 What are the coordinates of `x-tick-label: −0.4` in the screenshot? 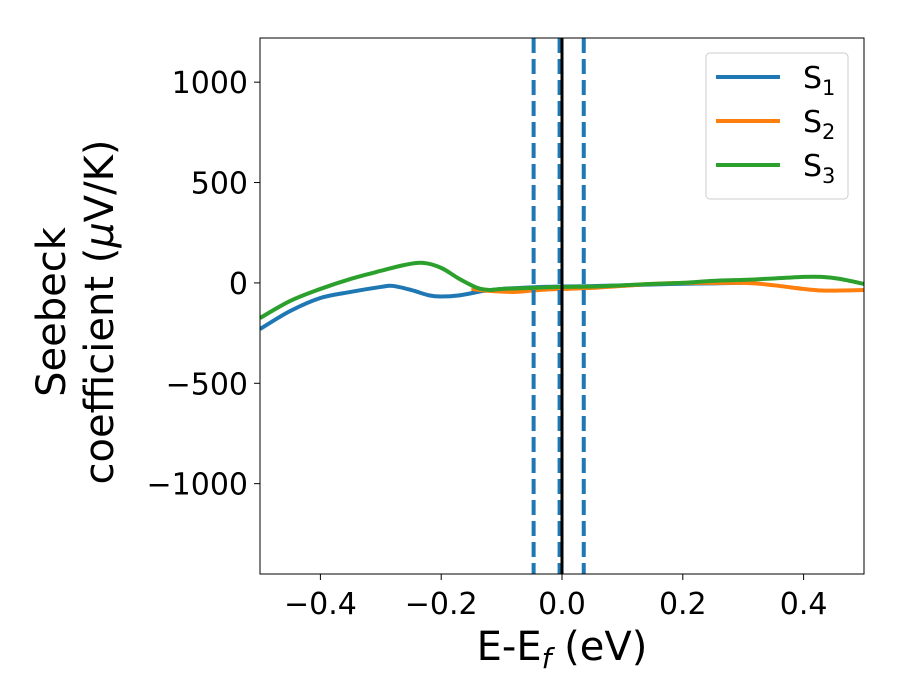 It's located at (320, 604).